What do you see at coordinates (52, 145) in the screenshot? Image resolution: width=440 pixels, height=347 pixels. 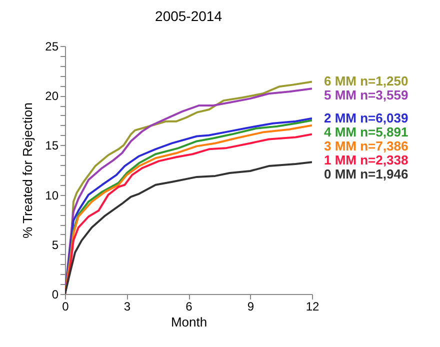 I see `y-tick-label: 15` at bounding box center [52, 145].